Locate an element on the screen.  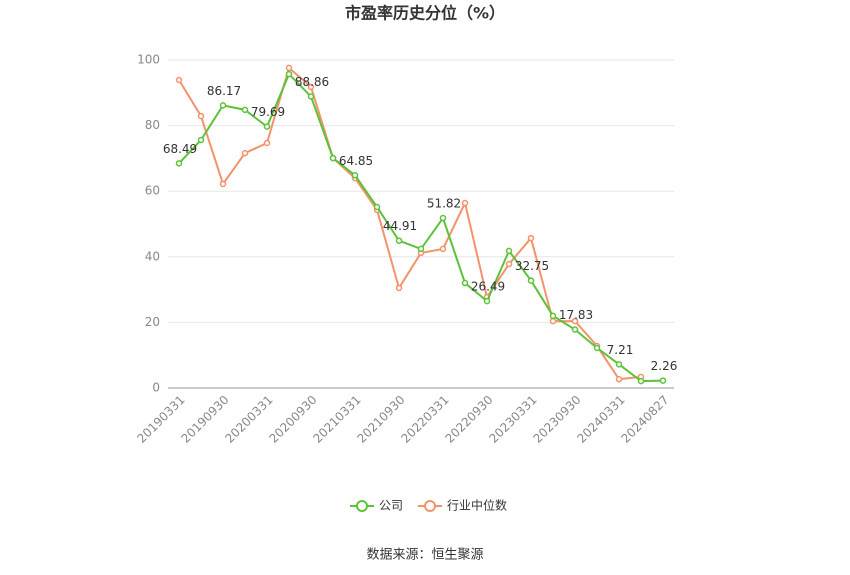
data-label: 7.21 is located at coordinates (620, 350).